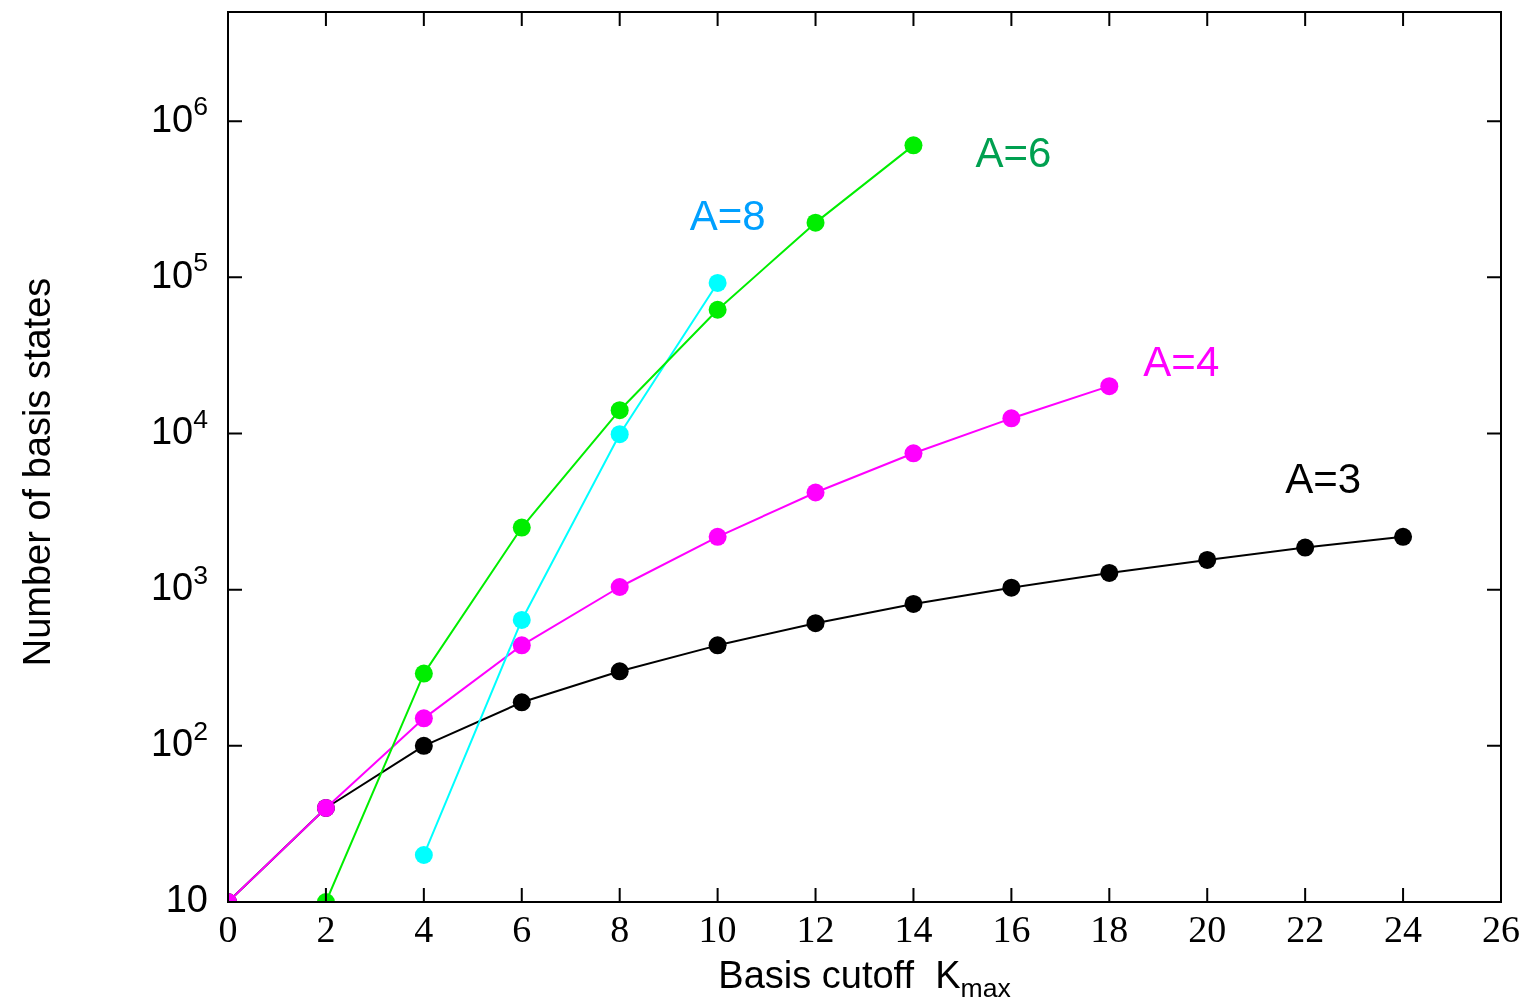 This screenshot has width=1531, height=1003. Describe the element at coordinates (717, 928) in the screenshot. I see `x-tick-label: 10` at that location.